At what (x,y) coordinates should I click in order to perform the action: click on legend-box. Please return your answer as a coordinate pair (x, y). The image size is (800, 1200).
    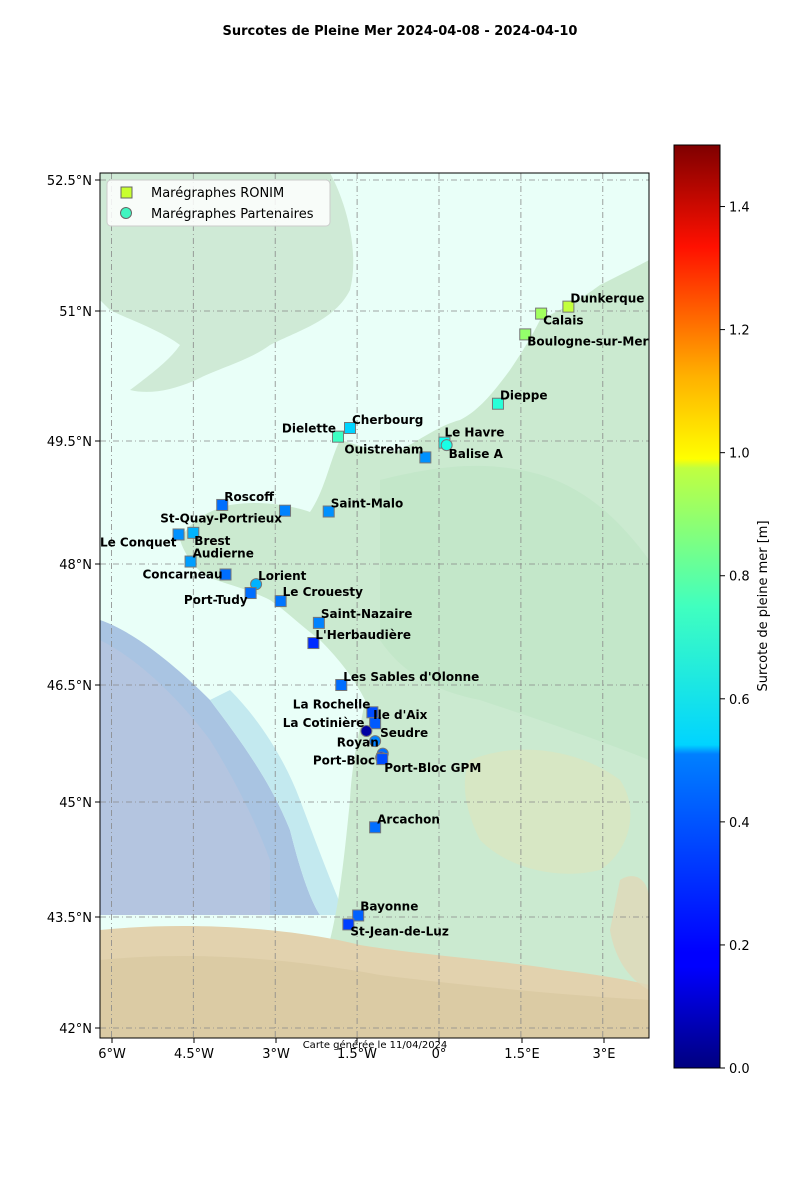
    Looking at the image, I should click on (218, 203).